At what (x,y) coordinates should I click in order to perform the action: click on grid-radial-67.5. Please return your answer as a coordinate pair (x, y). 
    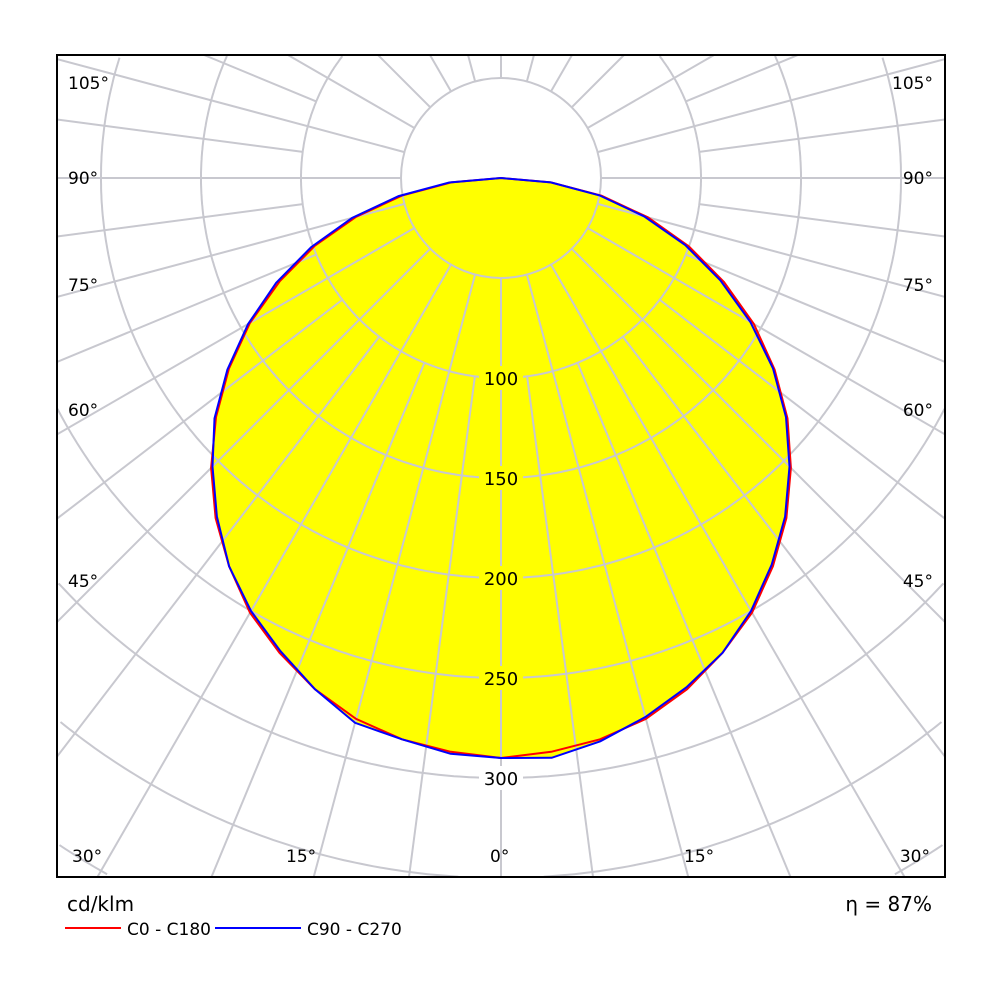
    Looking at the image, I should click on (815, 308).